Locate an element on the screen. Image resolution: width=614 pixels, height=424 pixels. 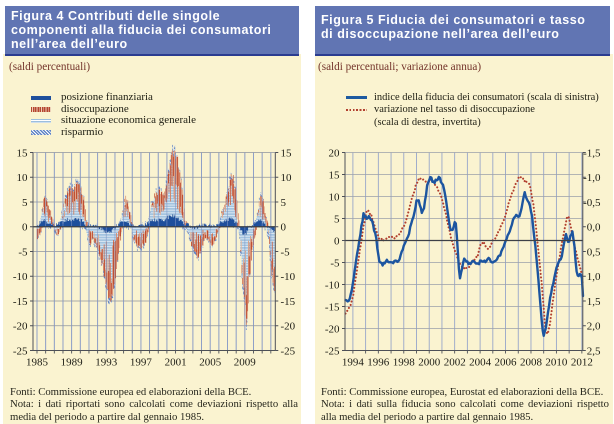
svg-text: 1989 is located at coordinates (72, 363).